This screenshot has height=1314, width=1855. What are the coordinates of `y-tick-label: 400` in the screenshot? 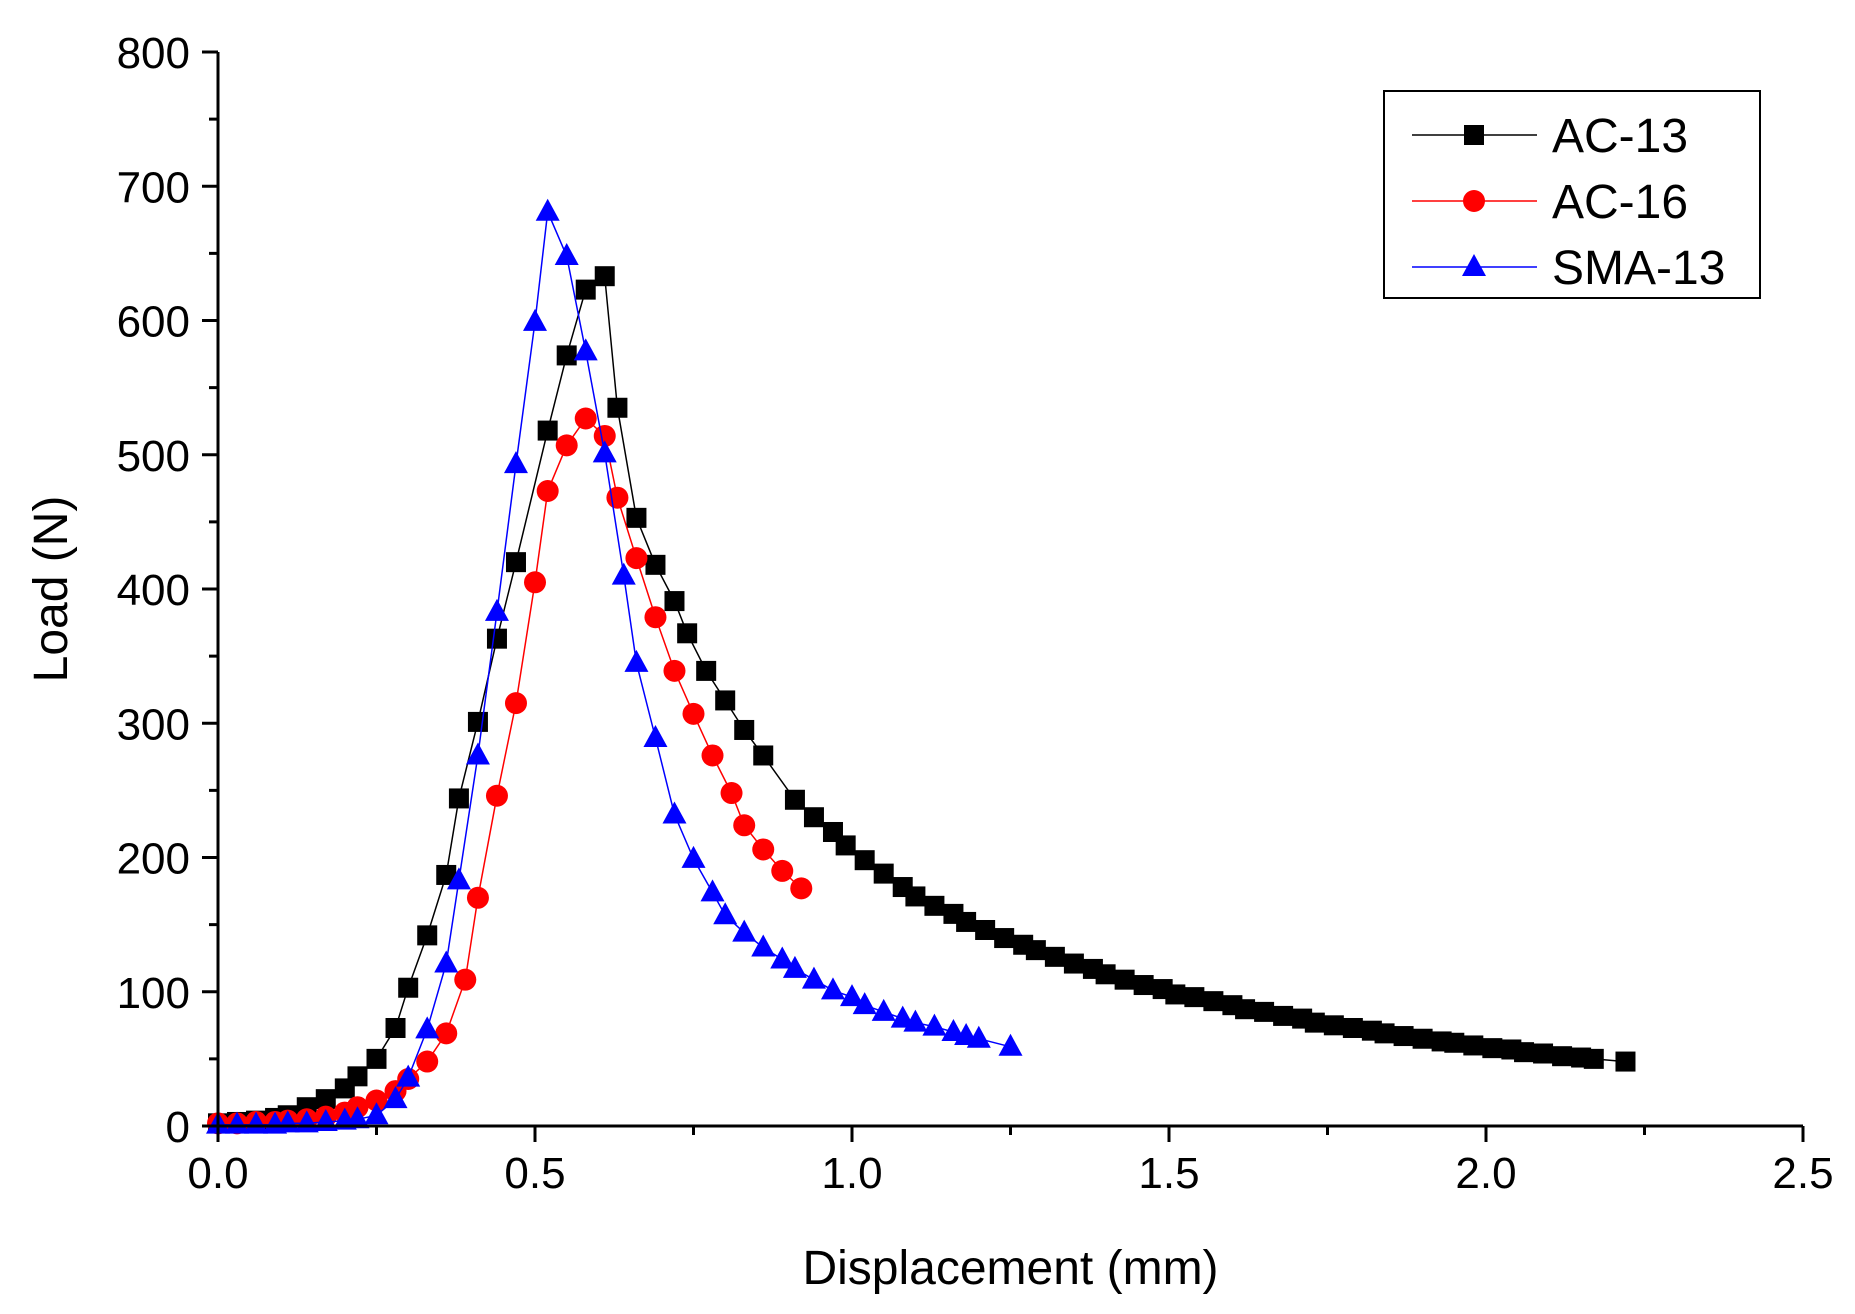 It's located at (153, 590).